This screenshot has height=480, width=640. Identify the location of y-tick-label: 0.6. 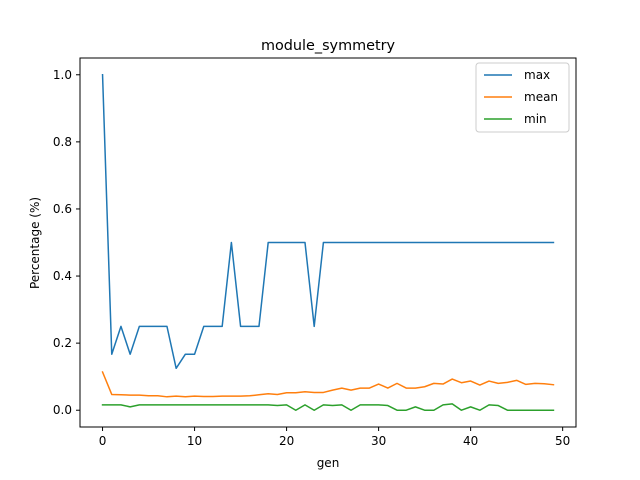
(62, 209).